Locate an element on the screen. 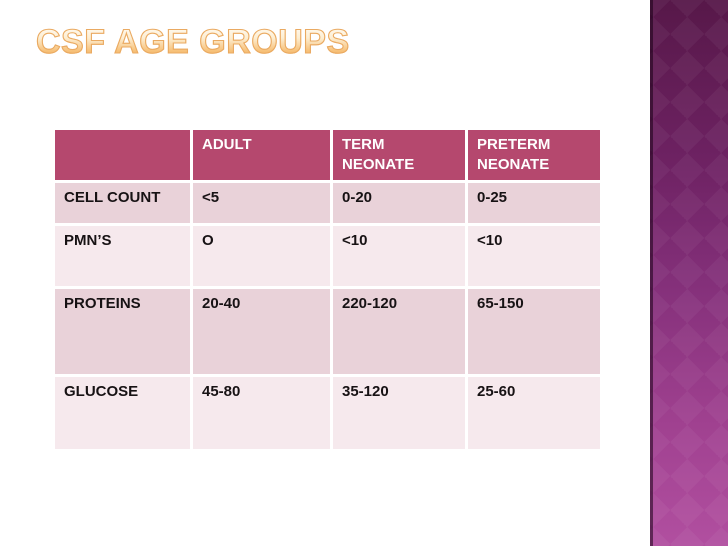 Image resolution: width=728 pixels, height=546 pixels. table-header-row: ADULT TERM NEONATE PRETERM NEONATE is located at coordinates (327, 155).